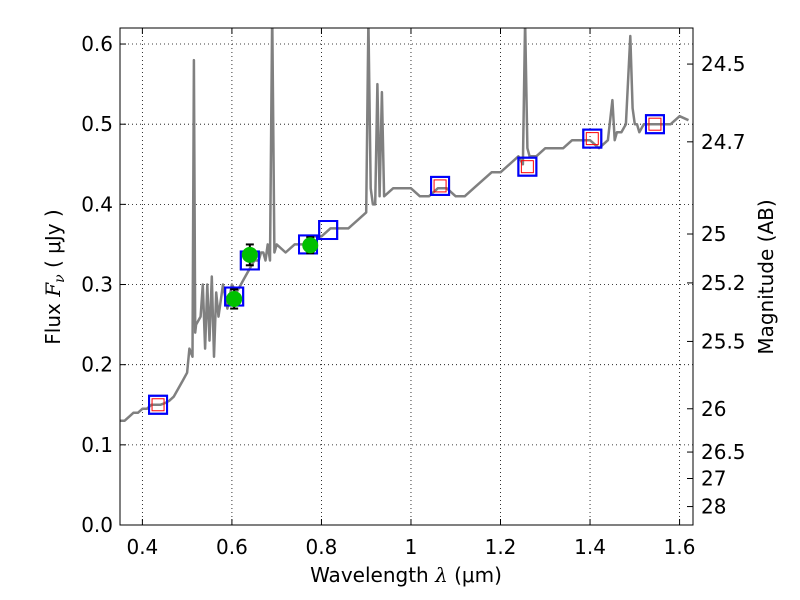  What do you see at coordinates (713, 507) in the screenshot?
I see `mag-tick-label: 28` at bounding box center [713, 507].